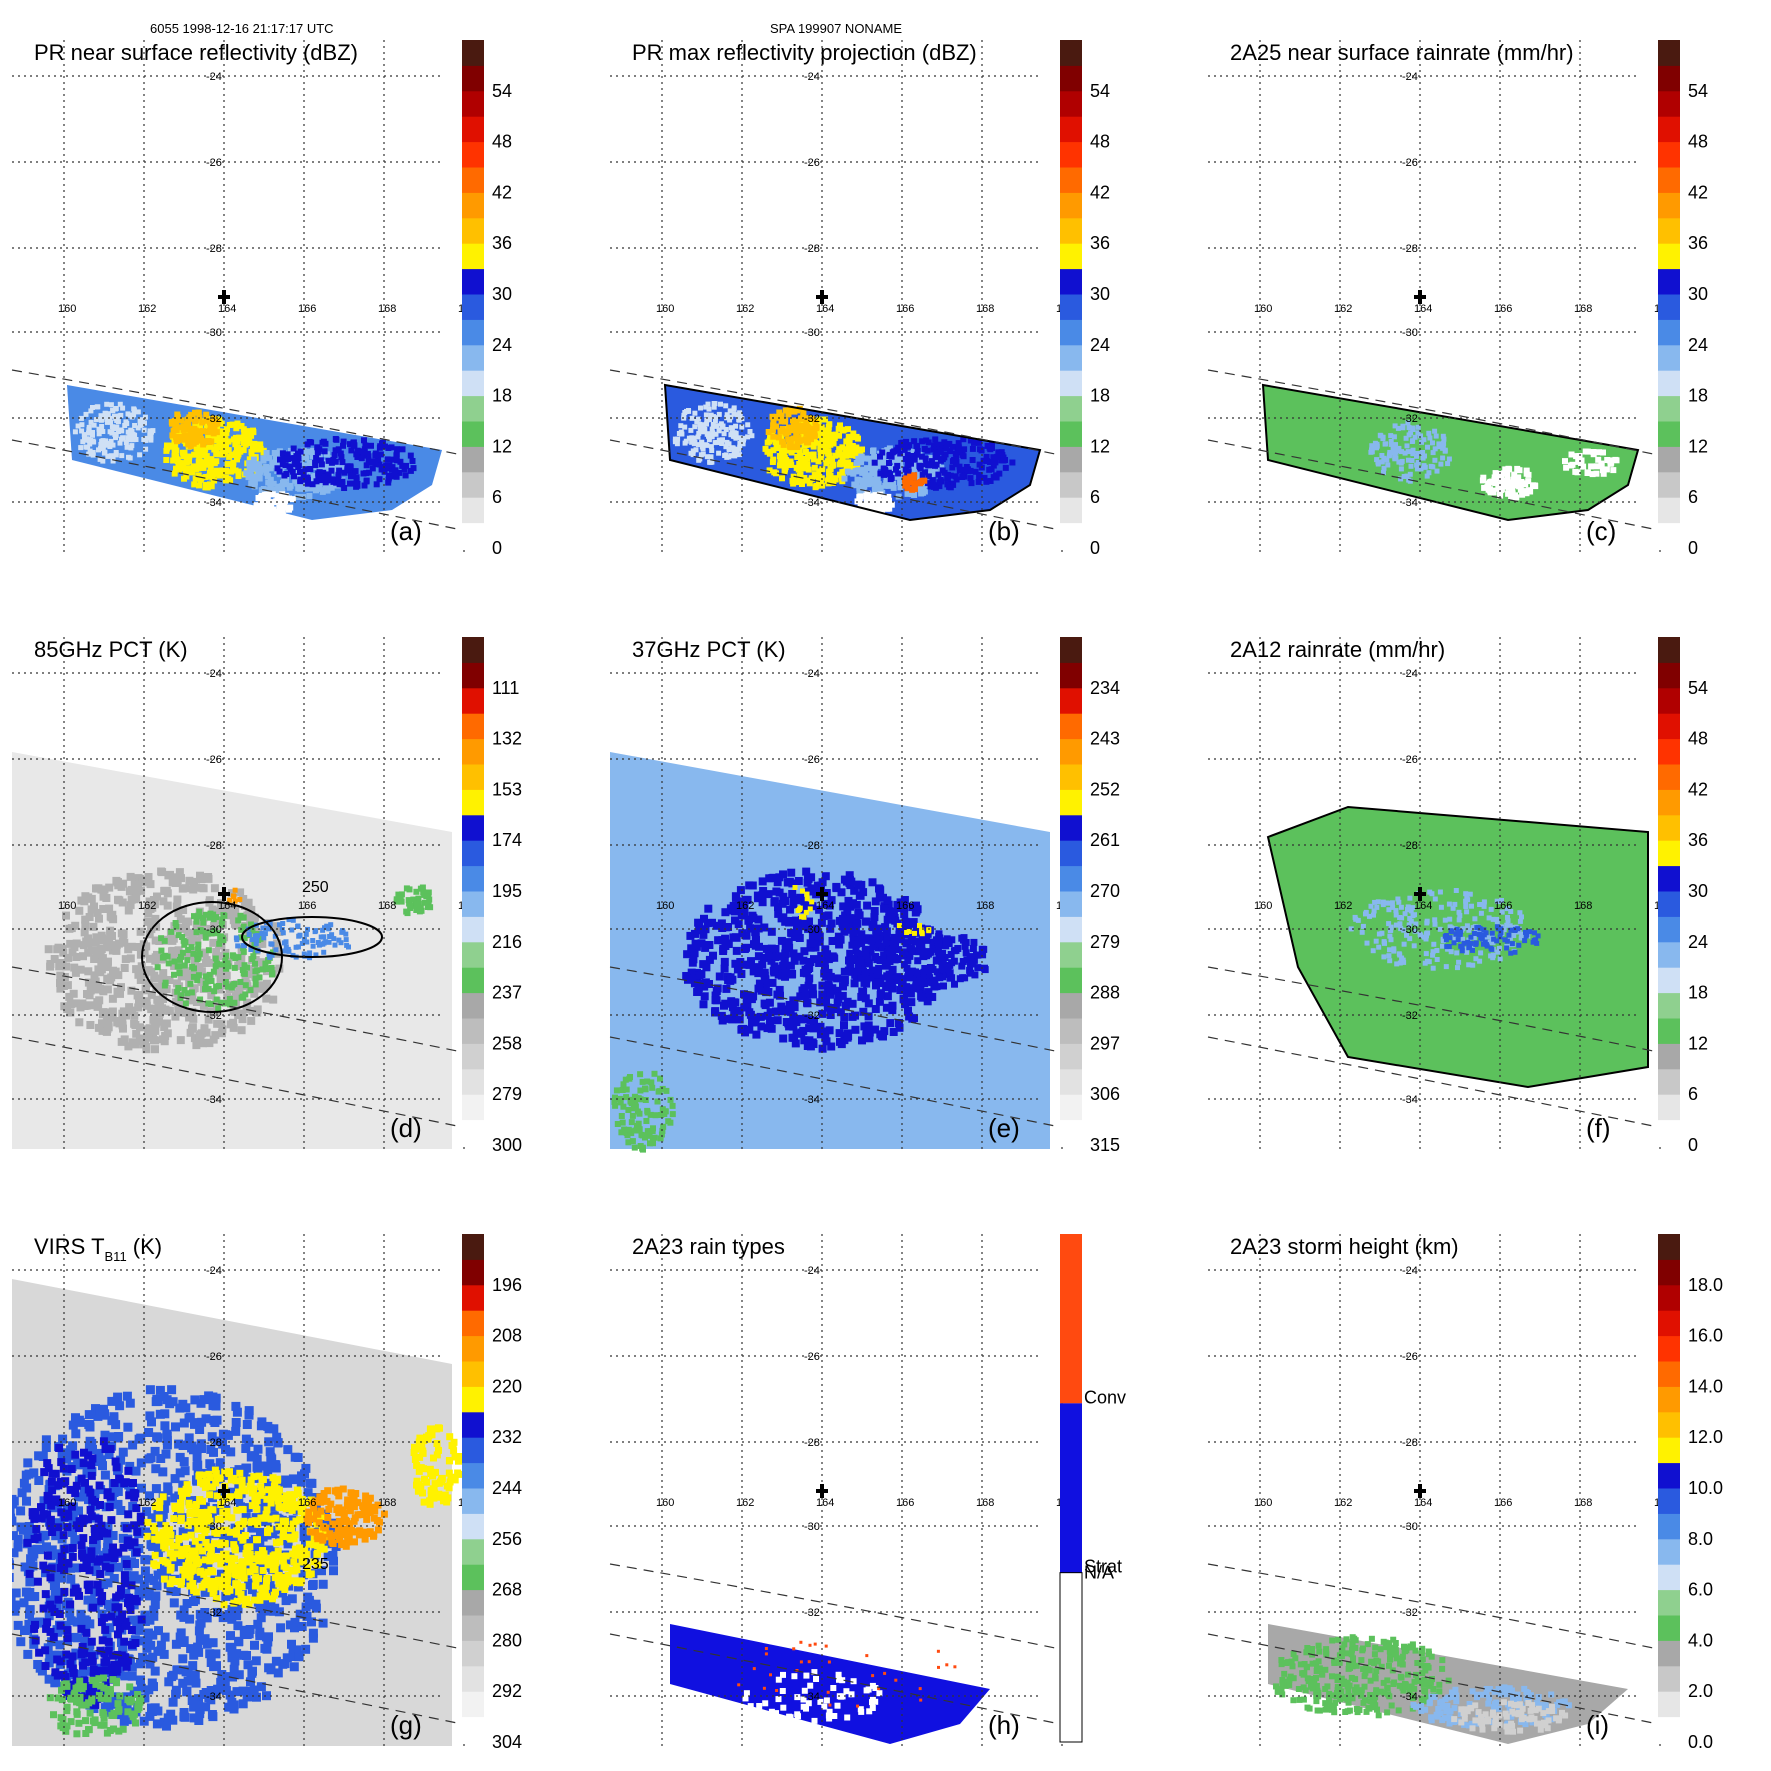 The height and width of the screenshot is (1771, 1771). What do you see at coordinates (507, 1043) in the screenshot?
I see `colorbar-tick-label: 258` at bounding box center [507, 1043].